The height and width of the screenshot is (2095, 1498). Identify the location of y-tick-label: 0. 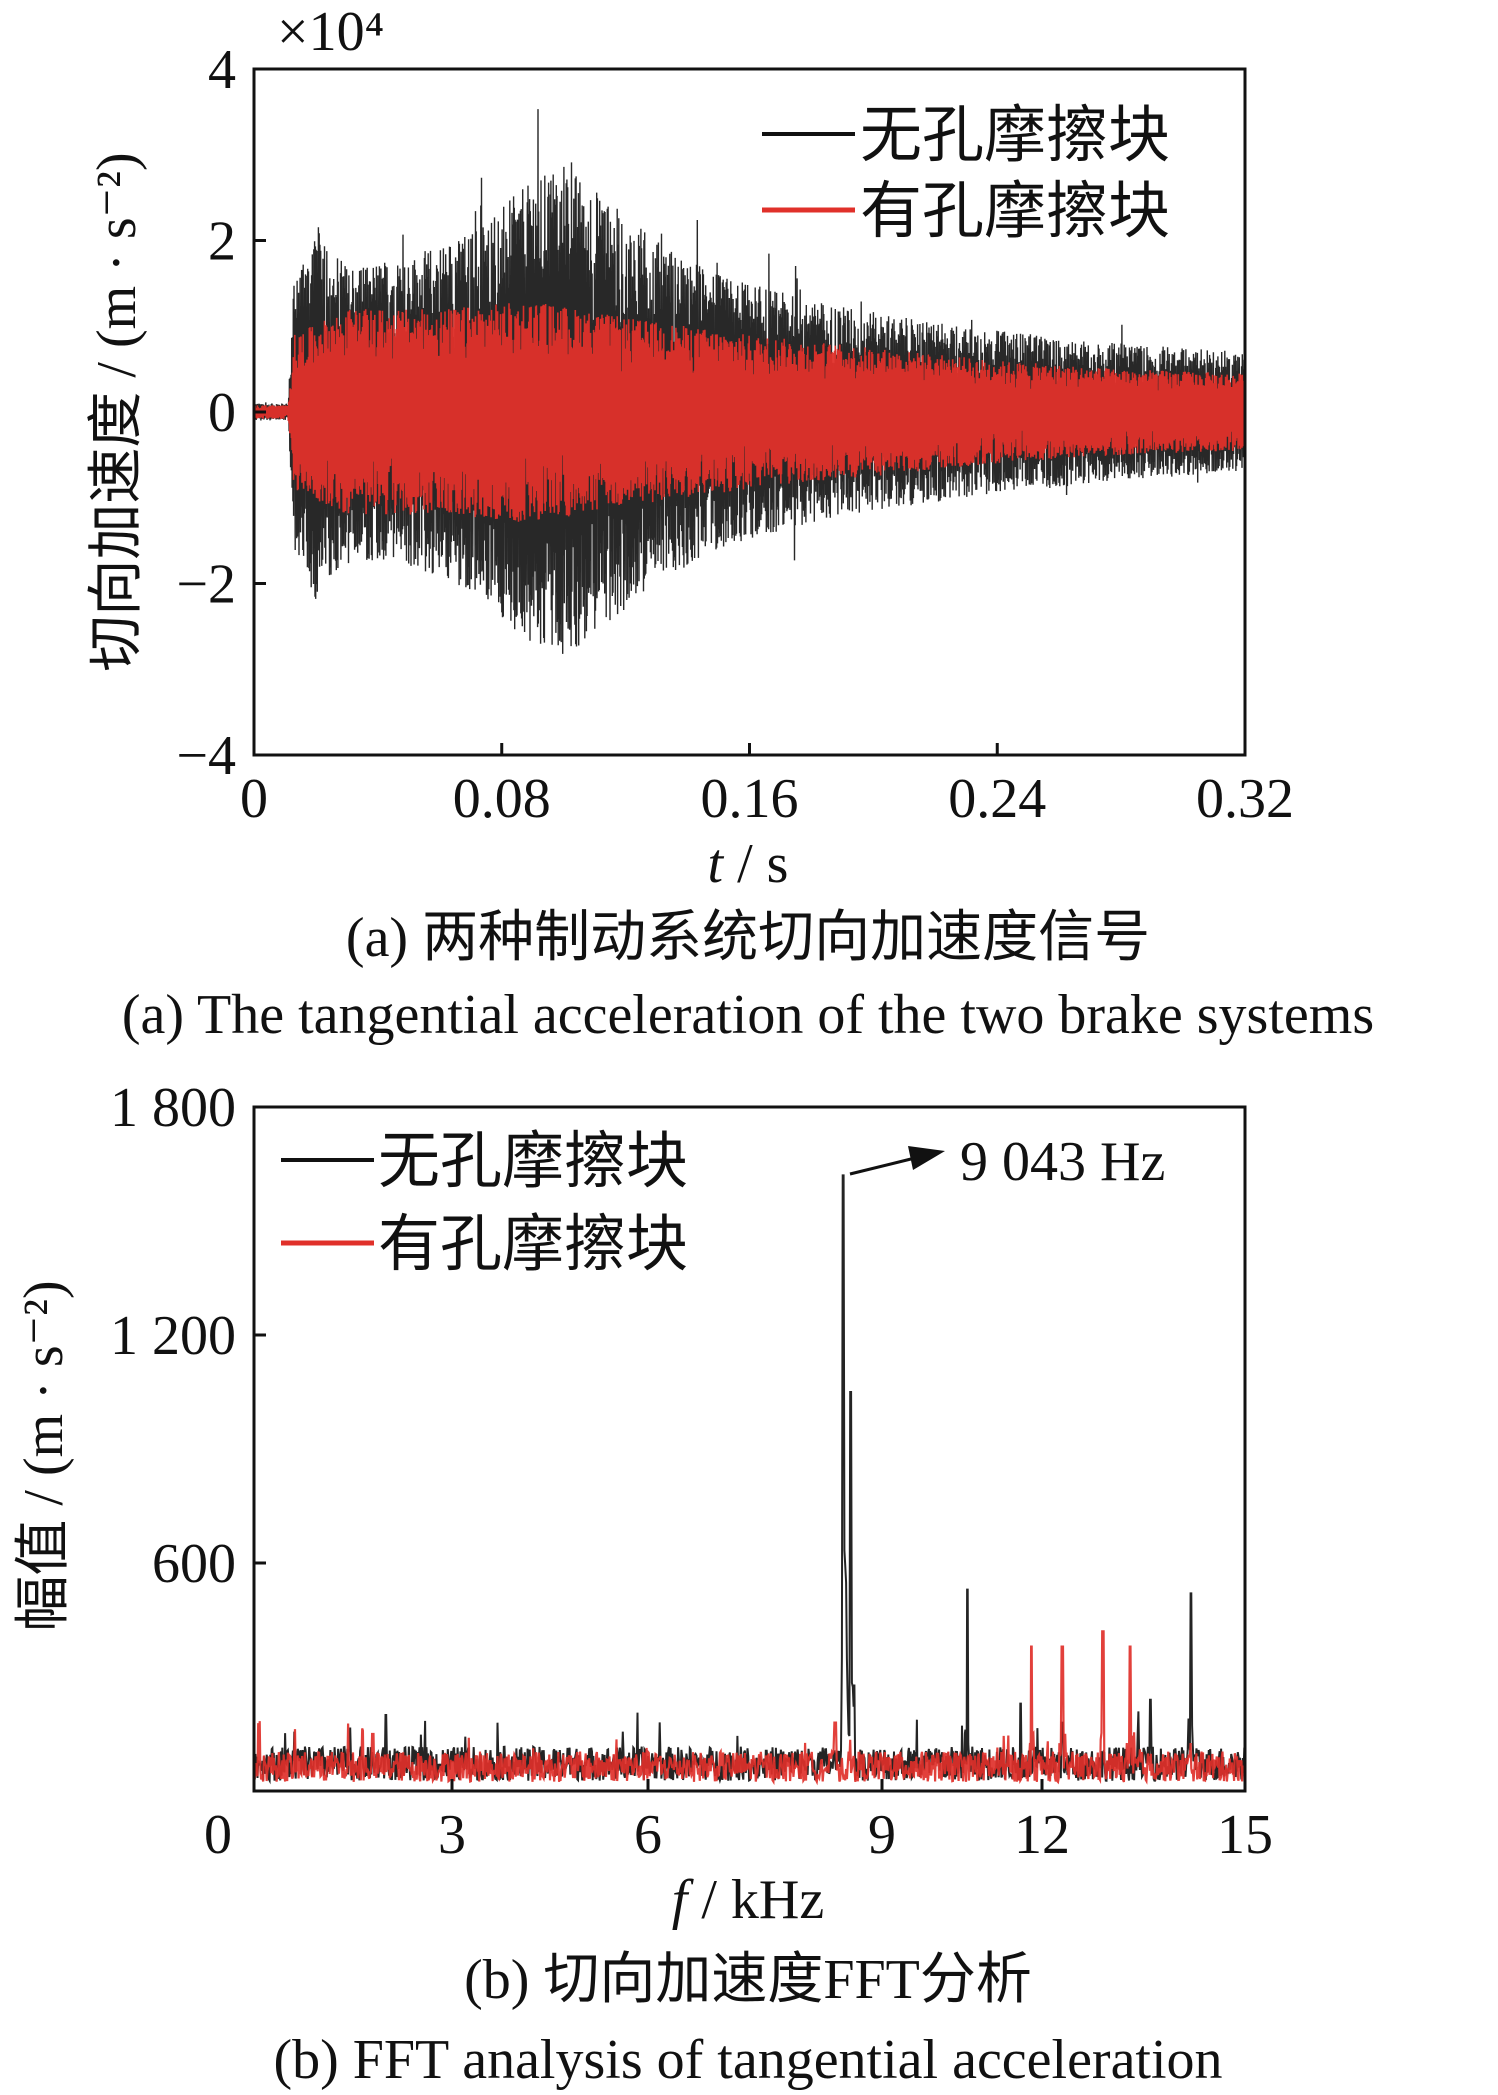
(222, 413).